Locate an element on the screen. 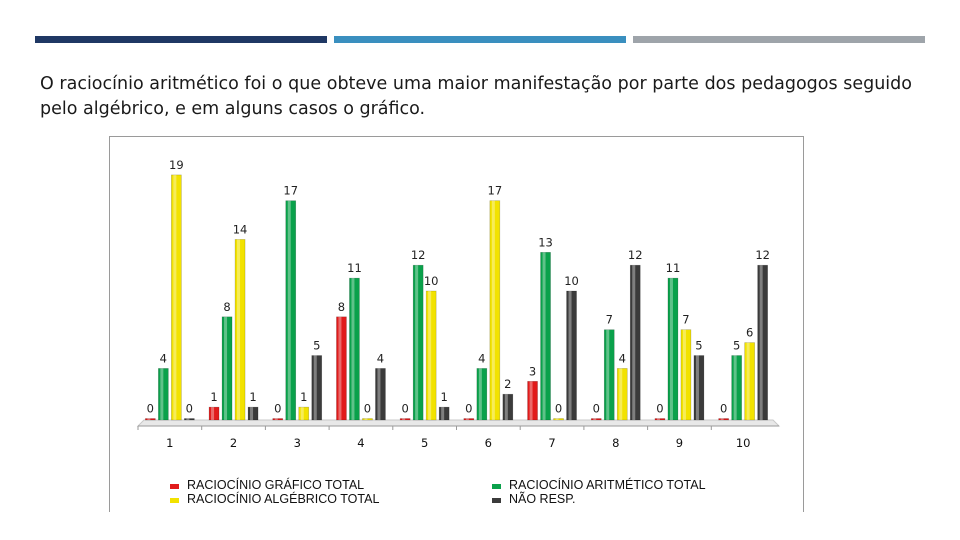 The image size is (960, 540). legend-label: RACIOCÍNIO ALGÉBRICO TOTAL is located at coordinates (283, 498).